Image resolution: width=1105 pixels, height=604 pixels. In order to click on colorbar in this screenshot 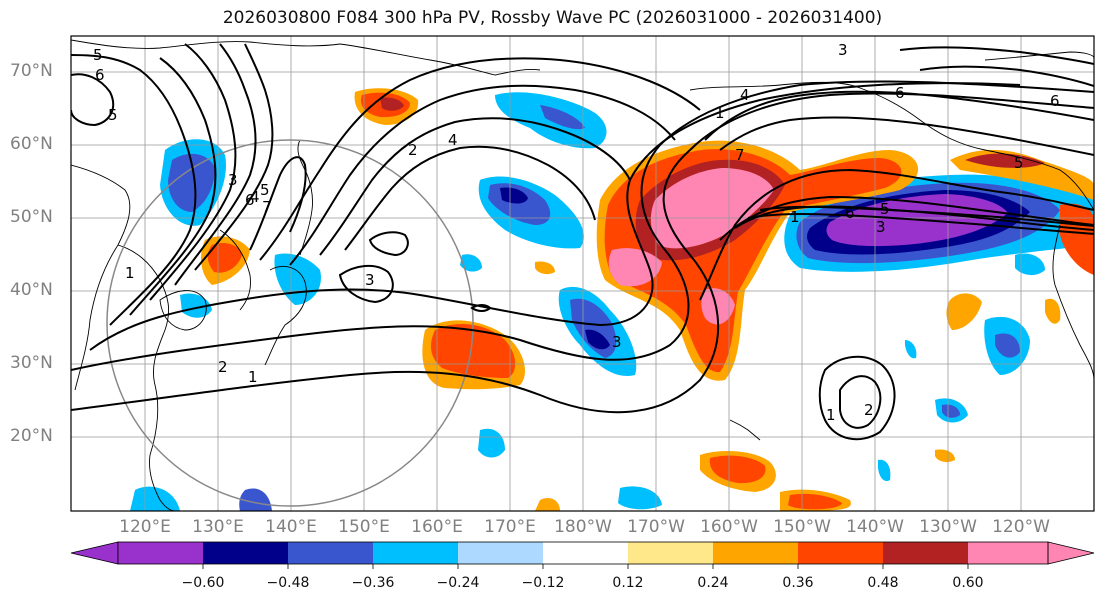, I will do `click(582, 555)`.